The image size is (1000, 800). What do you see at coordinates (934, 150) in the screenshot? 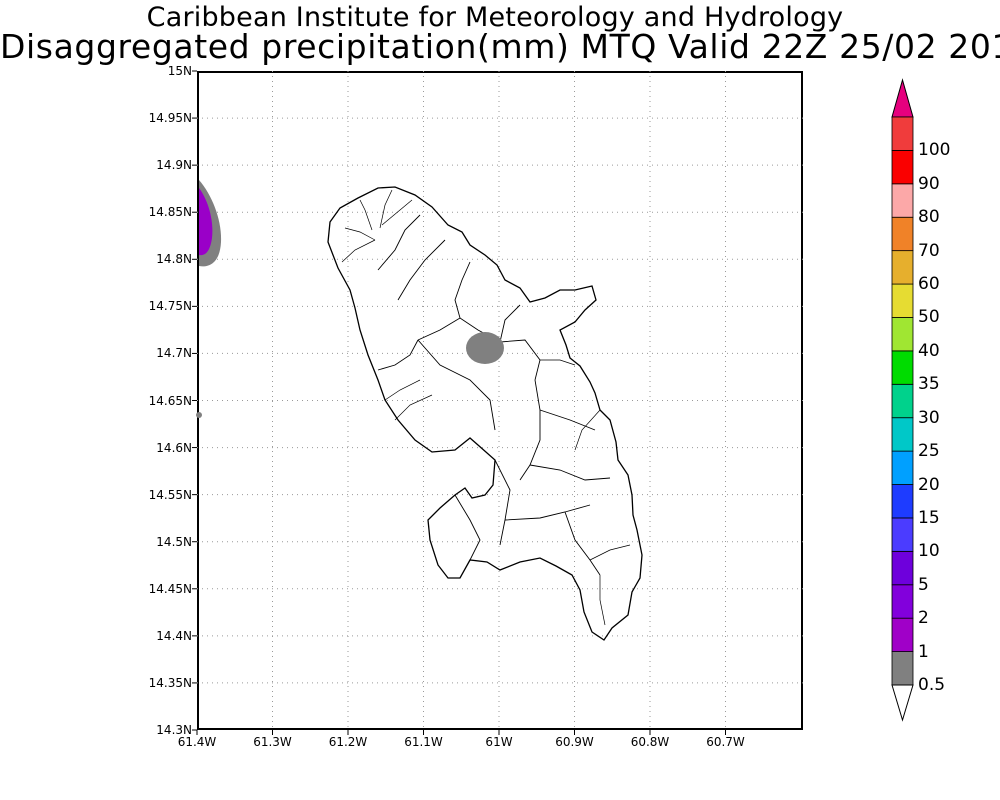
I see `colorbar-label: 100` at bounding box center [934, 150].